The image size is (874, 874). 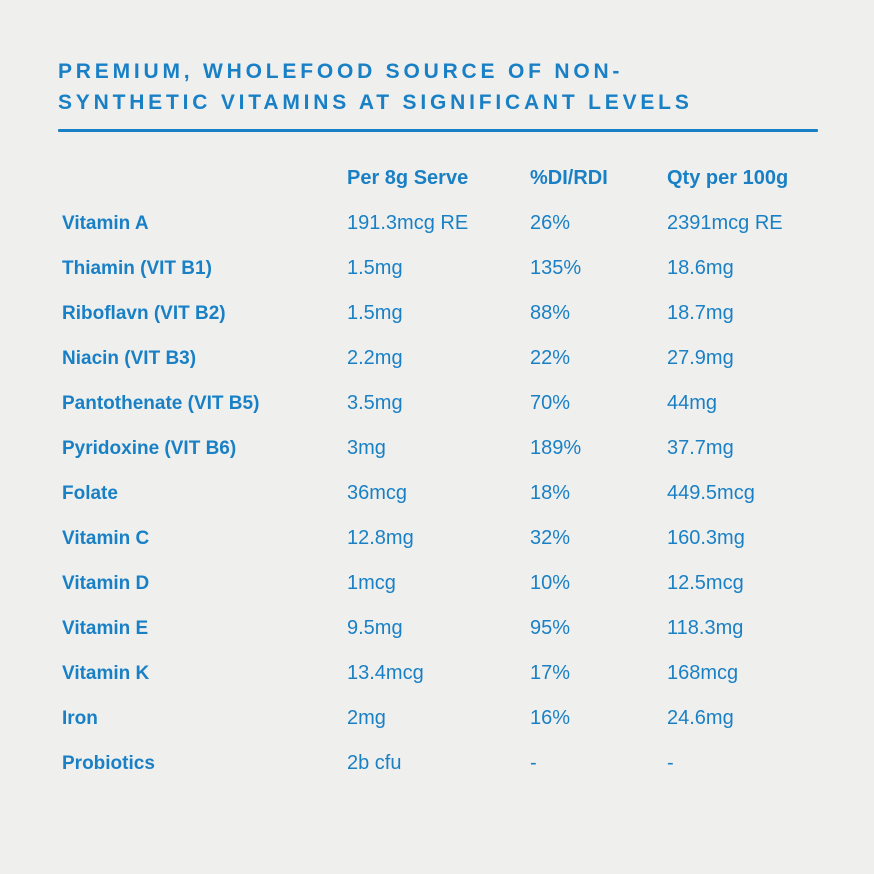 What do you see at coordinates (705, 628) in the screenshot?
I see `qty-100g-value: 118.3mg` at bounding box center [705, 628].